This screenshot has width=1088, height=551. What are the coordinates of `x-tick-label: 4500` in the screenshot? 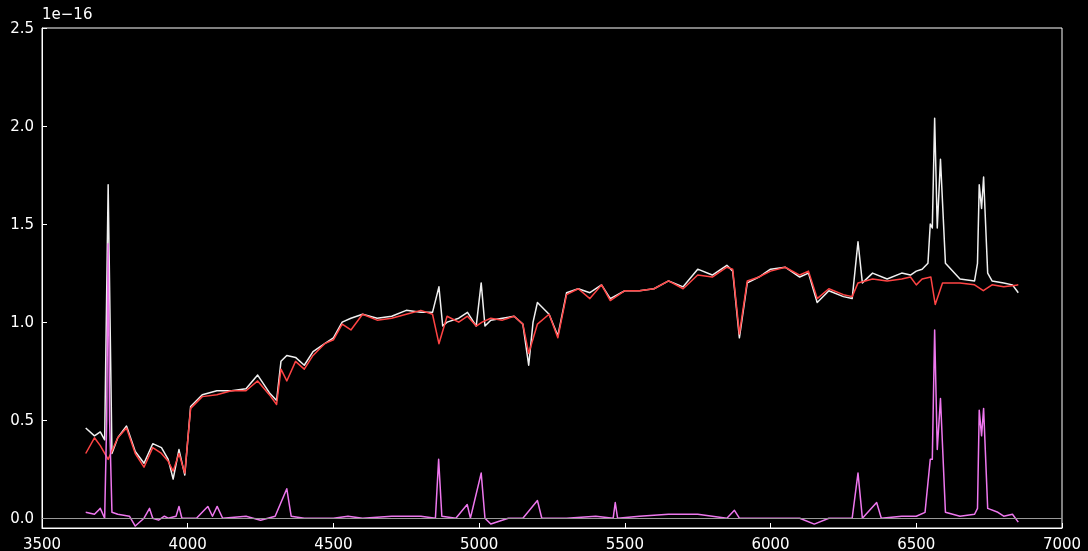 It's located at (333, 542).